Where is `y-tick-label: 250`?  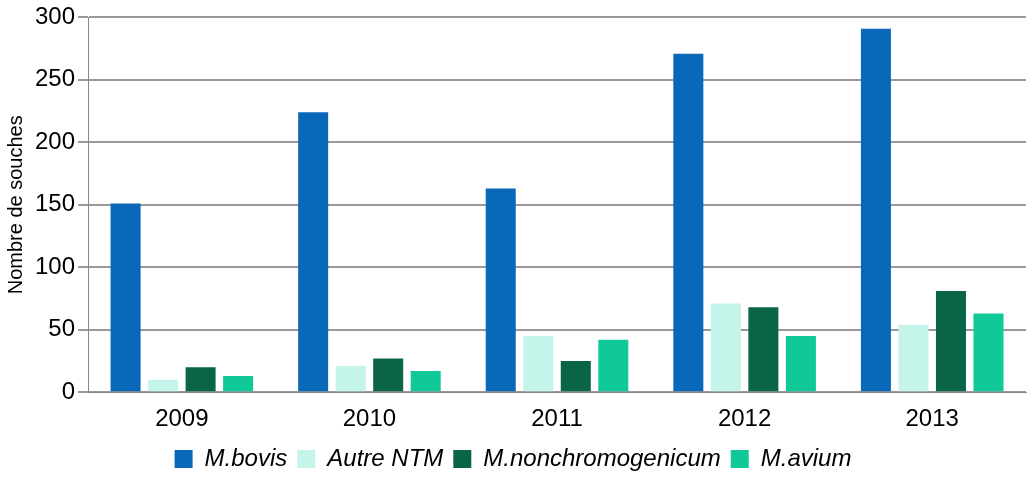
y-tick-label: 250 is located at coordinates (55, 78).